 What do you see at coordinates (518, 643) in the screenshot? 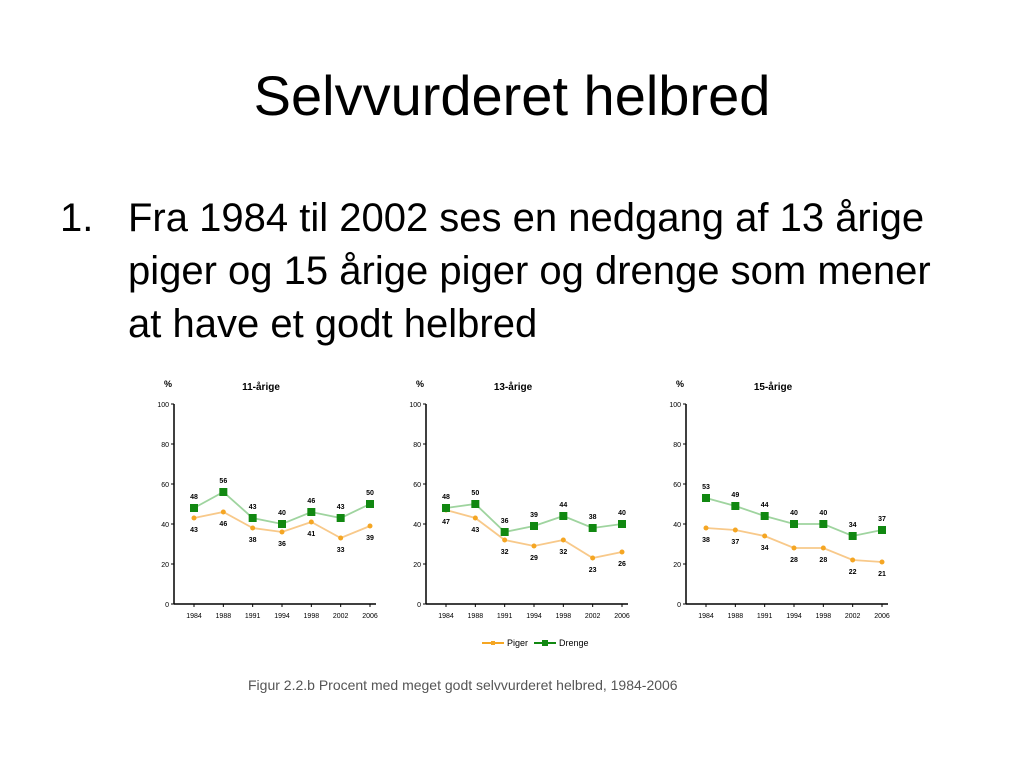
I see `legend-label-girls: Piger` at bounding box center [518, 643].